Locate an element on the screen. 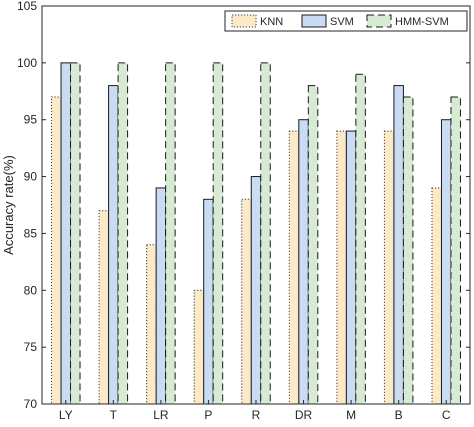 The height and width of the screenshot is (427, 474). bar-svm-b is located at coordinates (398, 245).